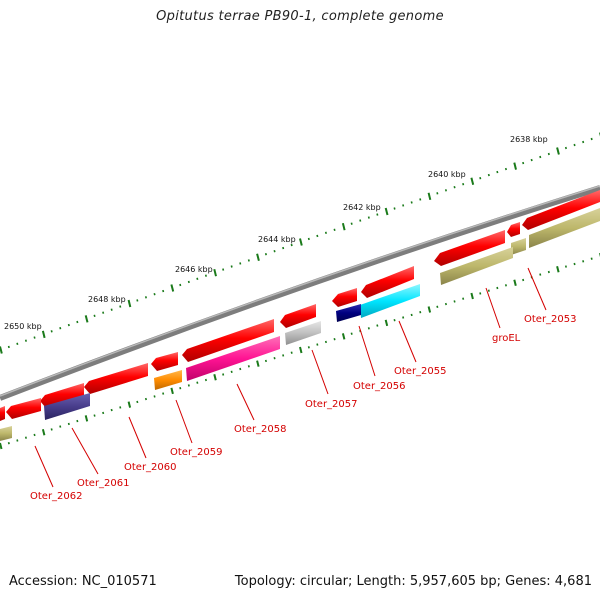 The image size is (600, 600). What do you see at coordinates (390, 301) in the screenshot?
I see `gene-block-cyan` at bounding box center [390, 301].